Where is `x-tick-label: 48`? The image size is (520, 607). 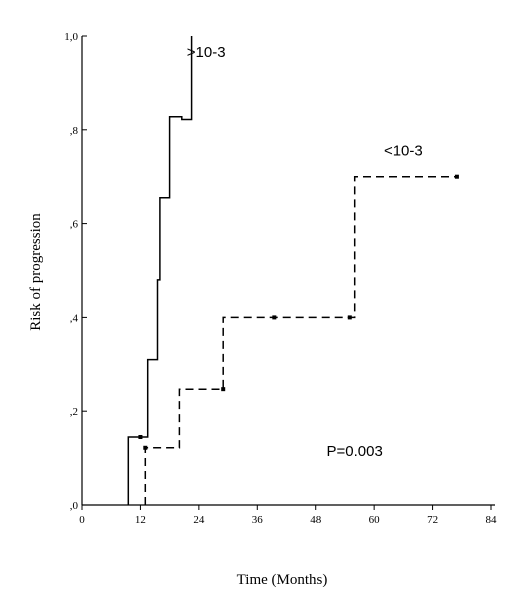
x-tick-label: 48 is located at coordinates (316, 520).